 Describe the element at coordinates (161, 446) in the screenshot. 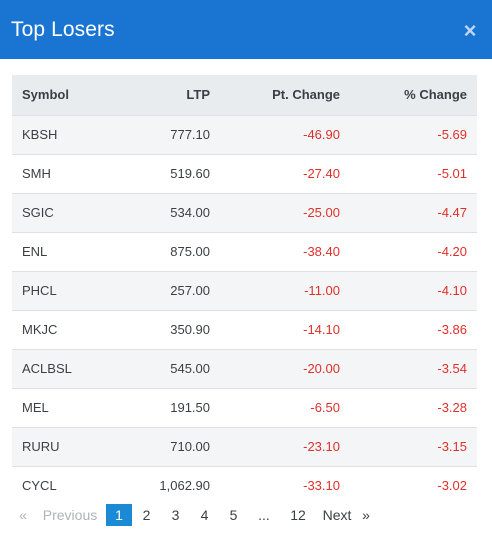

I see `ltp-cell: 710.00` at that location.